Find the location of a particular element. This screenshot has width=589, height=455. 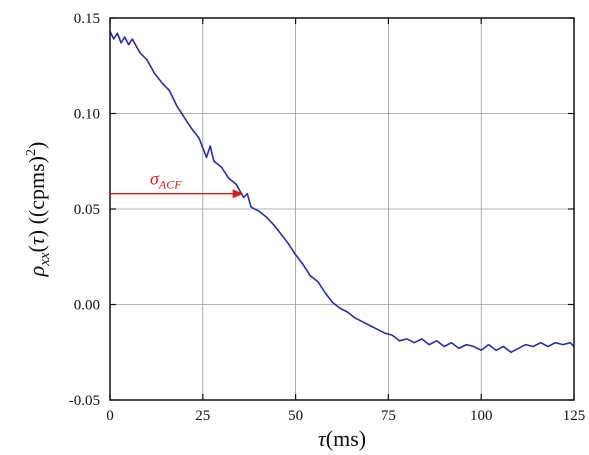

y-tick-label: 0.15 is located at coordinates (87, 19).